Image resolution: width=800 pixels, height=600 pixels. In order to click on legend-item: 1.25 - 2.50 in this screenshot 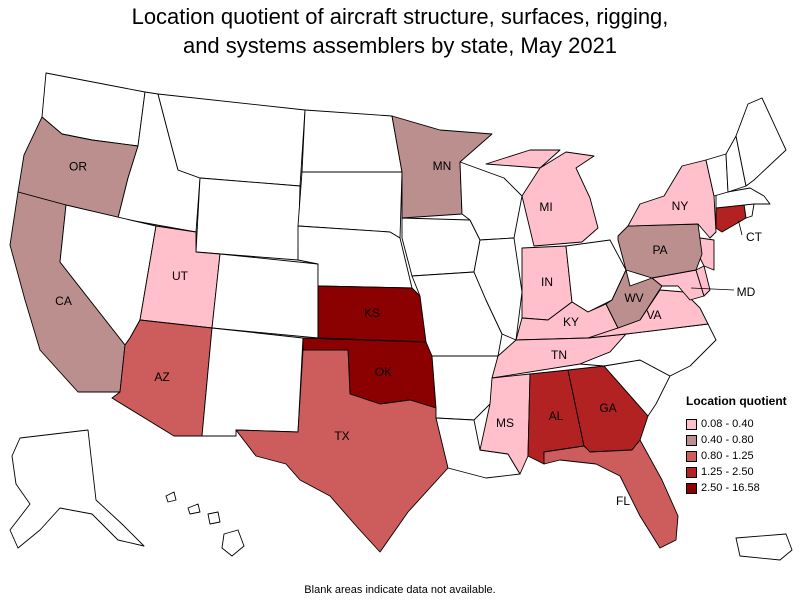, I will do `click(742, 472)`.